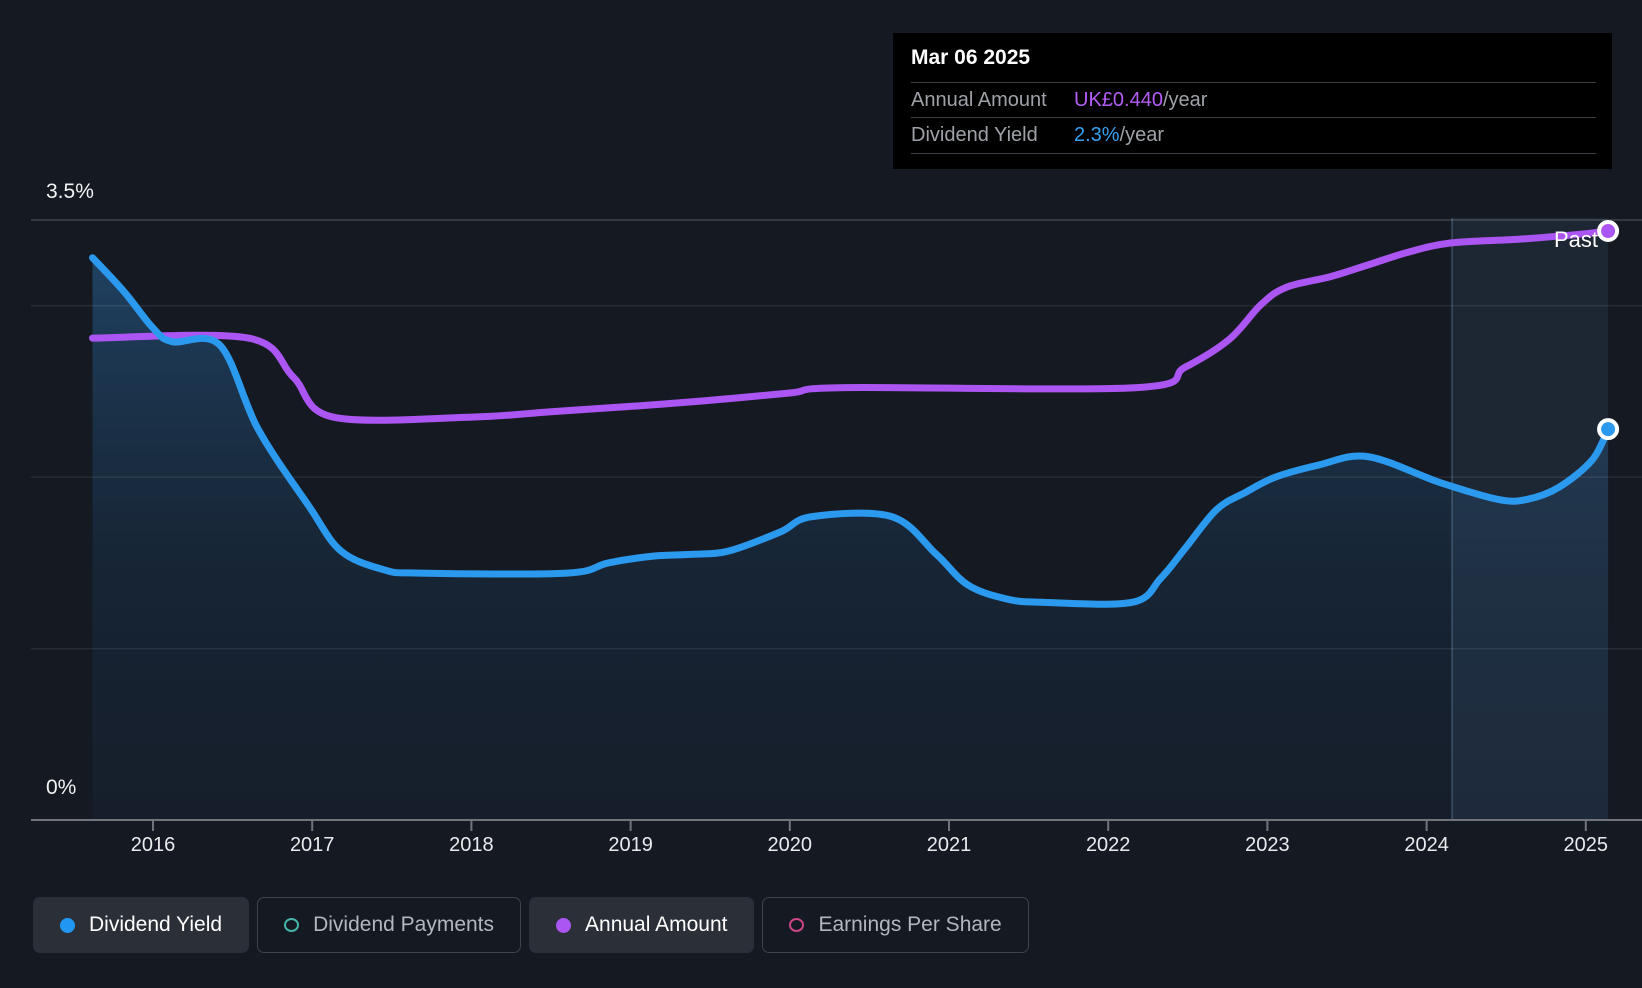 This screenshot has height=988, width=1642. I want to click on x-axis-label: 2024, so click(1426, 845).